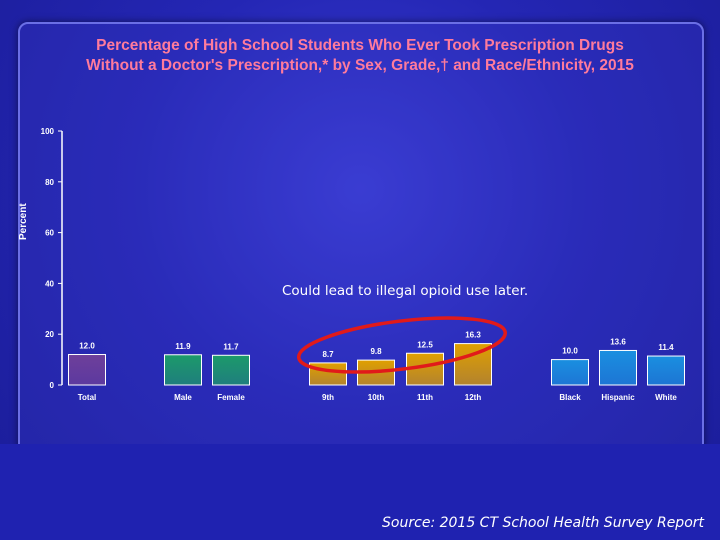 The width and height of the screenshot is (720, 540). What do you see at coordinates (49, 283) in the screenshot?
I see `y-tick-label: 40` at bounding box center [49, 283].